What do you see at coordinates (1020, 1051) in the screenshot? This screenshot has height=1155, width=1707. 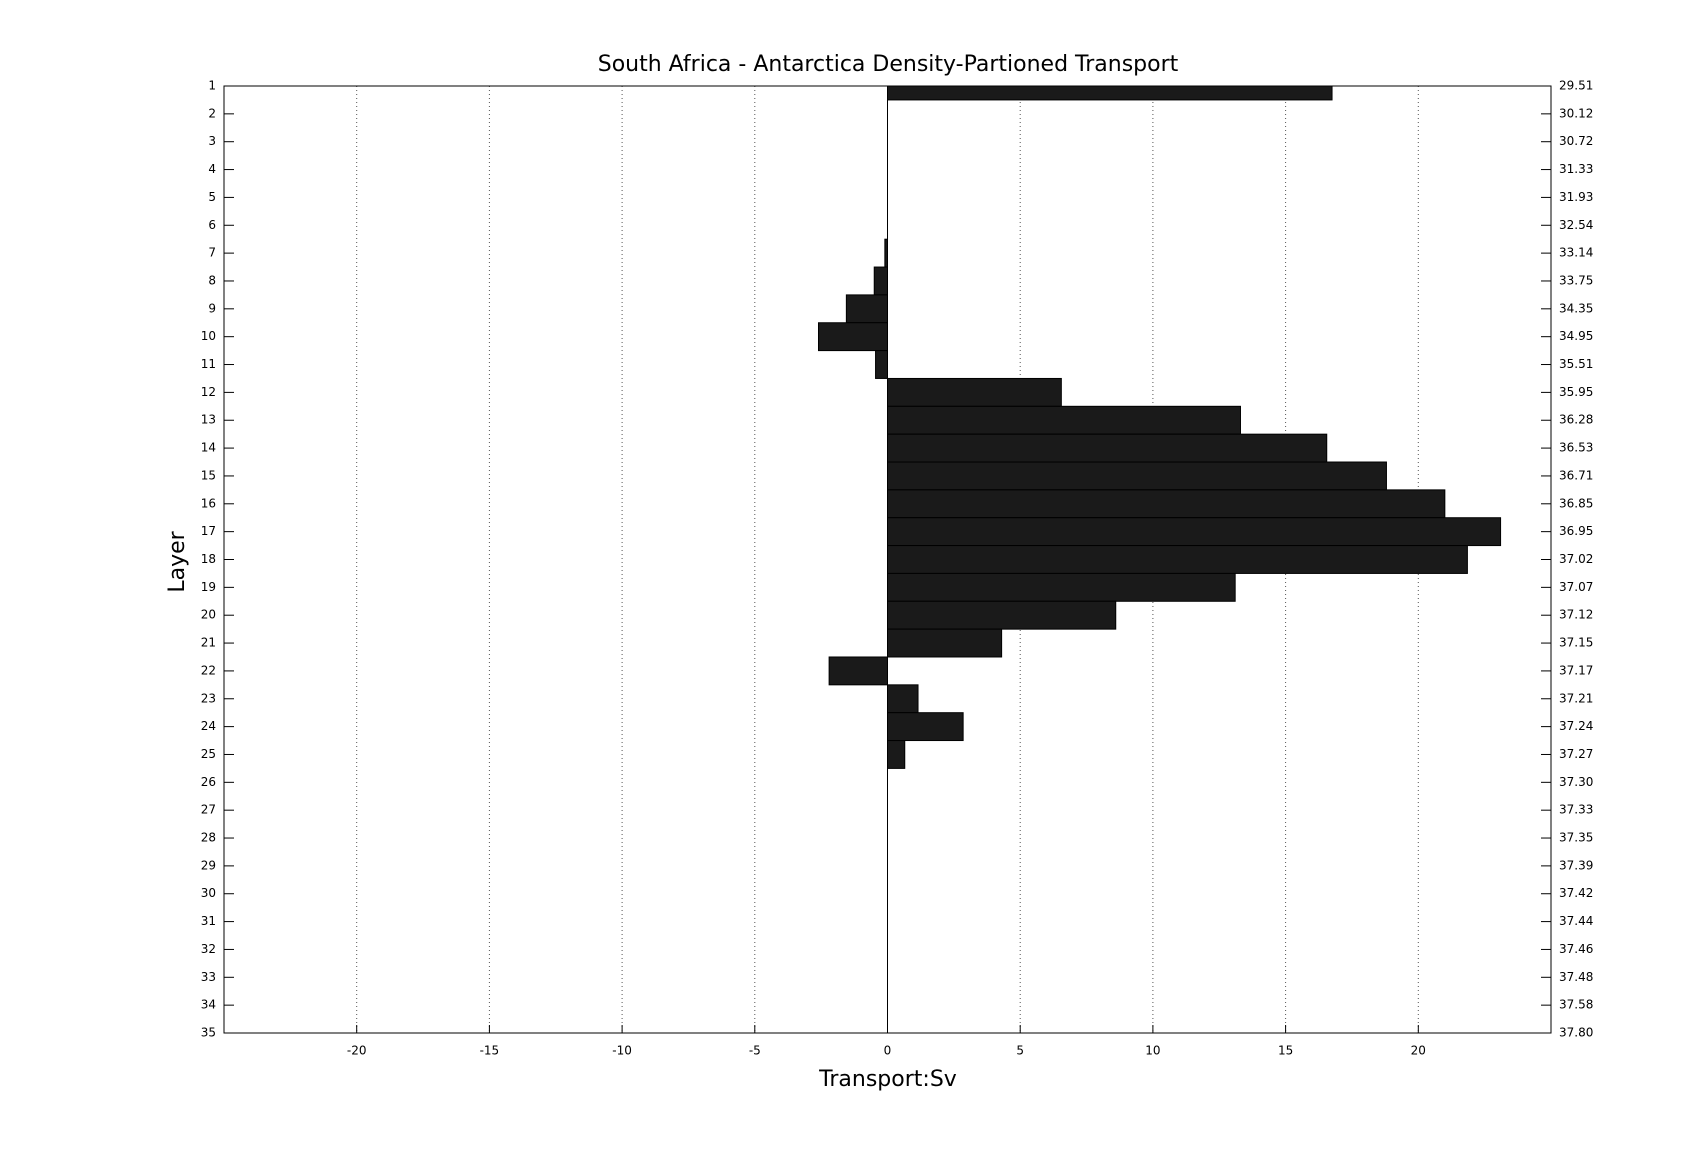 I see `x-tick-label: 5` at bounding box center [1020, 1051].